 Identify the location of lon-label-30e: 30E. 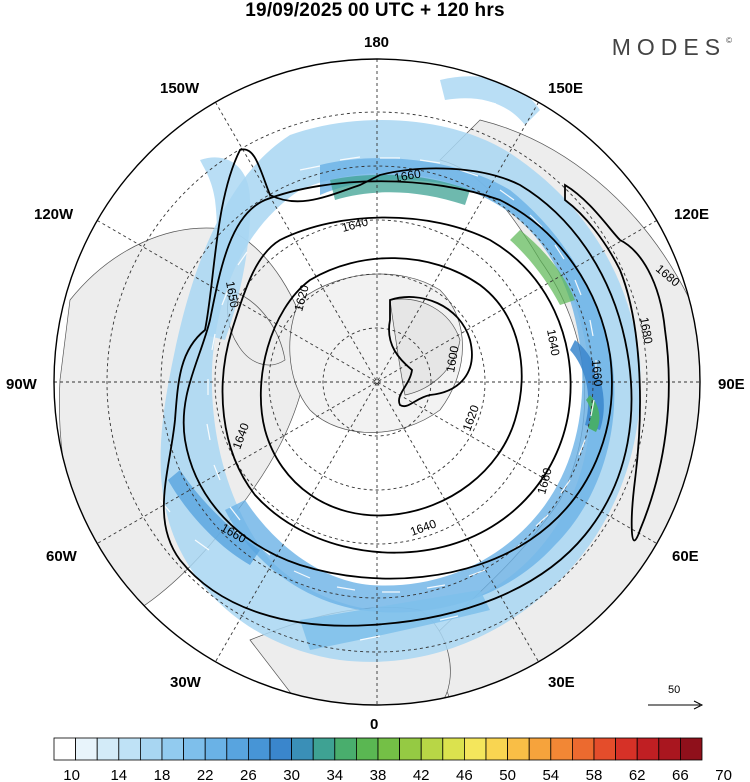
(561, 682).